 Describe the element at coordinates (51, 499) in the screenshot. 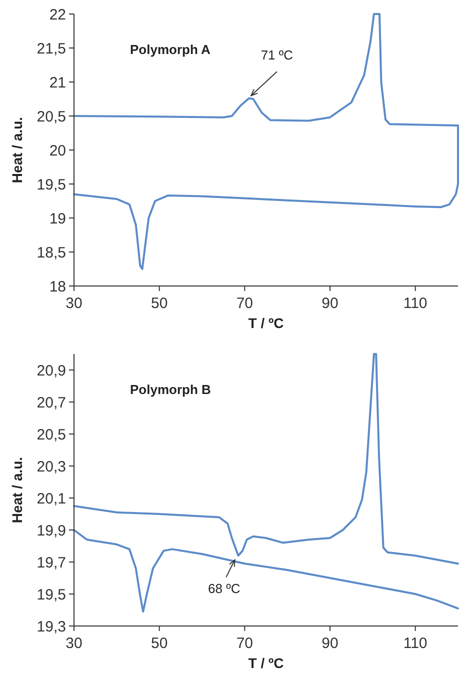

I see `y-tick-label: 20,1` at that location.